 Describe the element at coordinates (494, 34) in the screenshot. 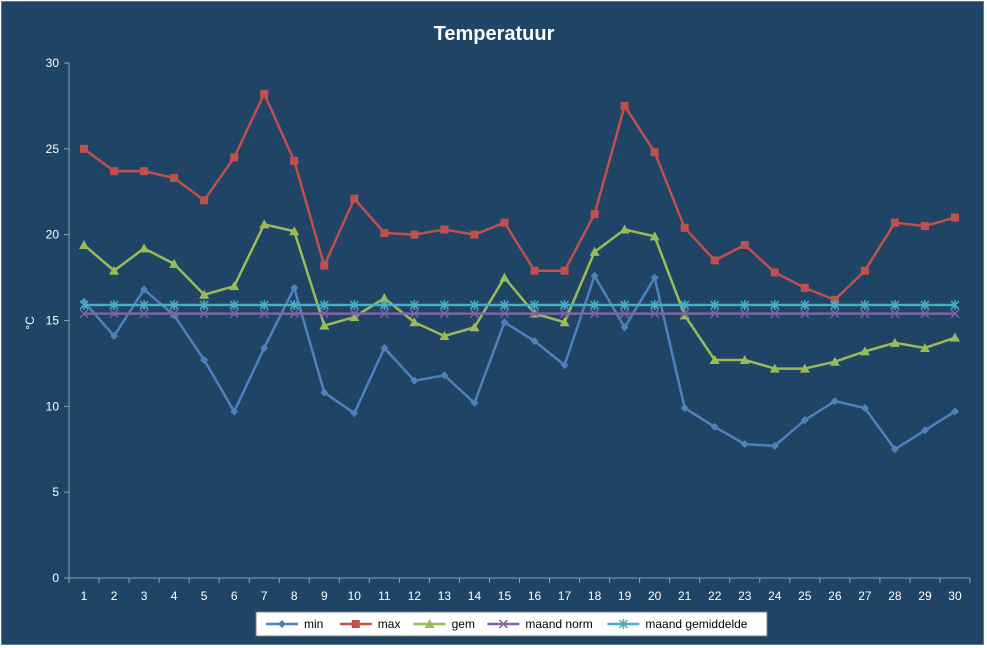

I see `chart-title: Temperatuur` at that location.